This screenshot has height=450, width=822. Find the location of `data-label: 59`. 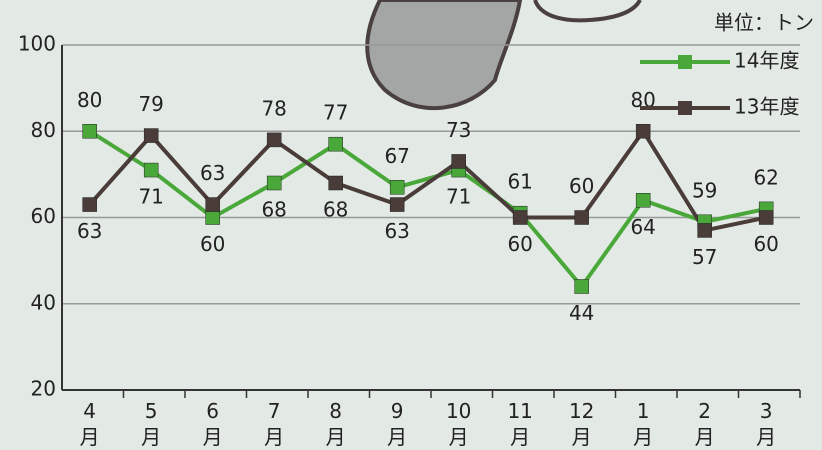

data-label: 59 is located at coordinates (704, 190).